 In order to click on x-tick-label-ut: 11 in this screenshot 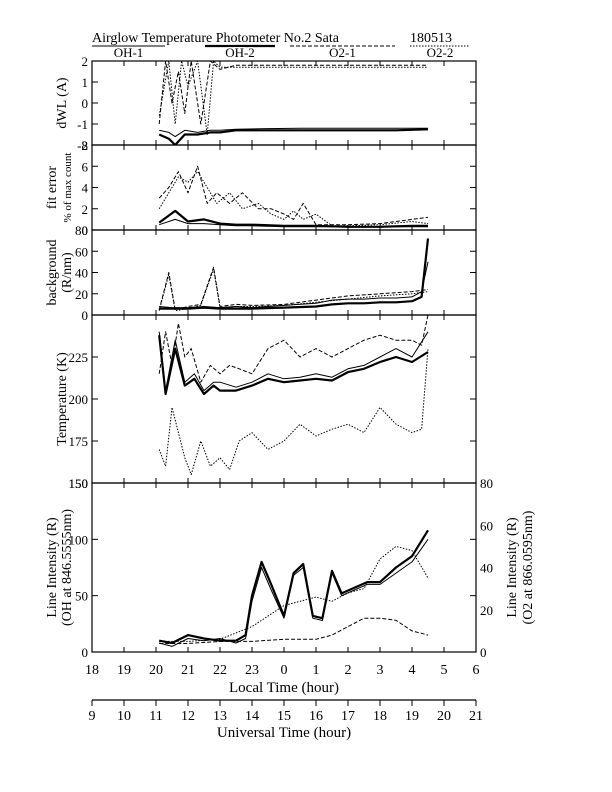, I will do `click(155, 716)`.